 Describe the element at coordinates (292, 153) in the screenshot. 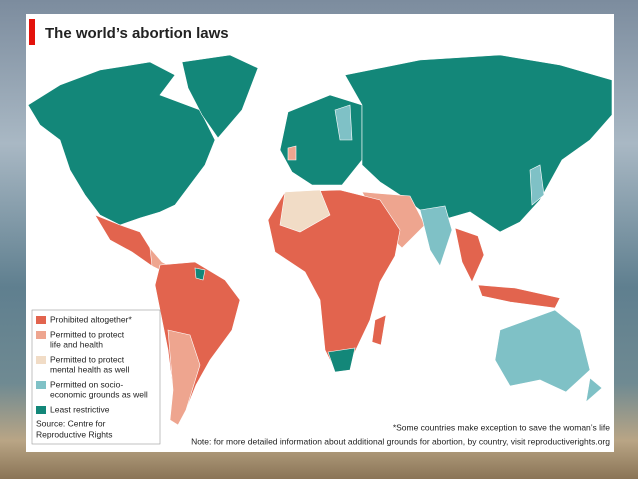

I see `uk-ireland` at that location.